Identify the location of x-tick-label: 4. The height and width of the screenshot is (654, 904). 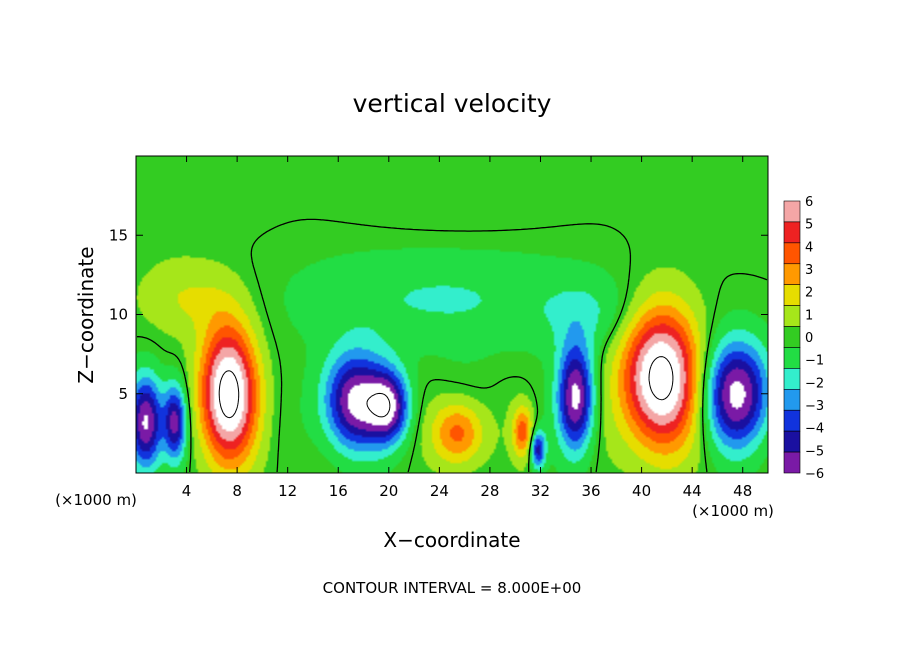
(187, 491).